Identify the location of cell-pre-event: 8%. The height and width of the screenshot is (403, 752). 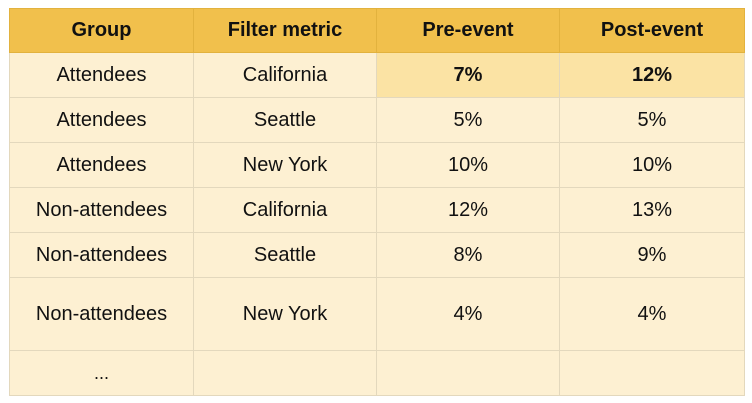
(468, 255).